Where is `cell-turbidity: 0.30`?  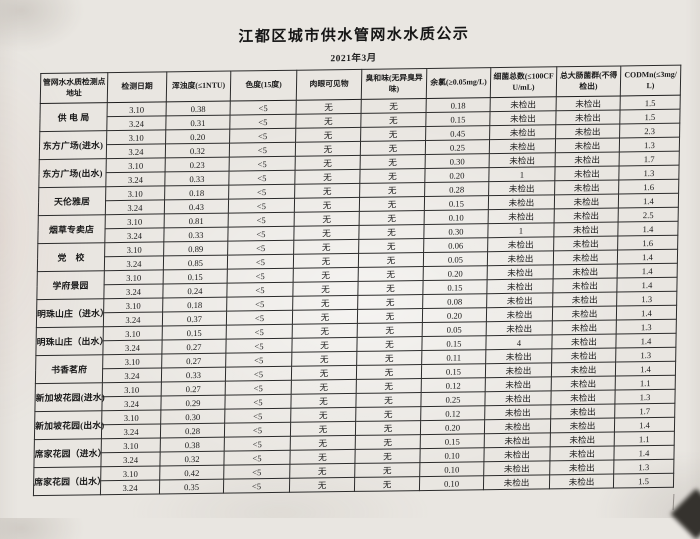
cell-turbidity: 0.30 is located at coordinates (192, 416).